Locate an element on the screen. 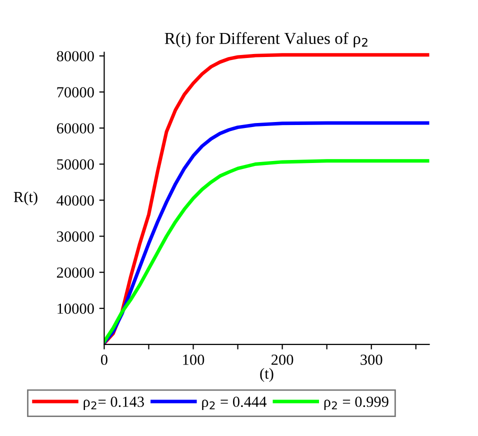 This screenshot has height=436, width=478. x-tick-label: 300 is located at coordinates (371, 359).